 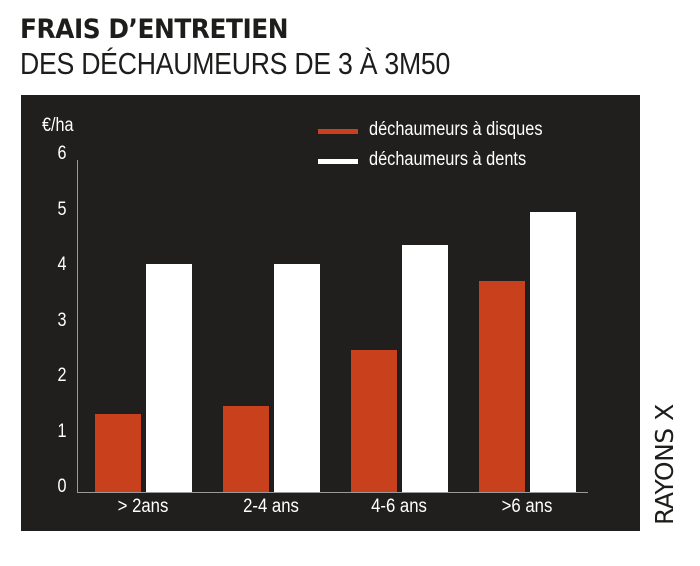 I want to click on legend-swatch-dents, so click(x=338, y=161).